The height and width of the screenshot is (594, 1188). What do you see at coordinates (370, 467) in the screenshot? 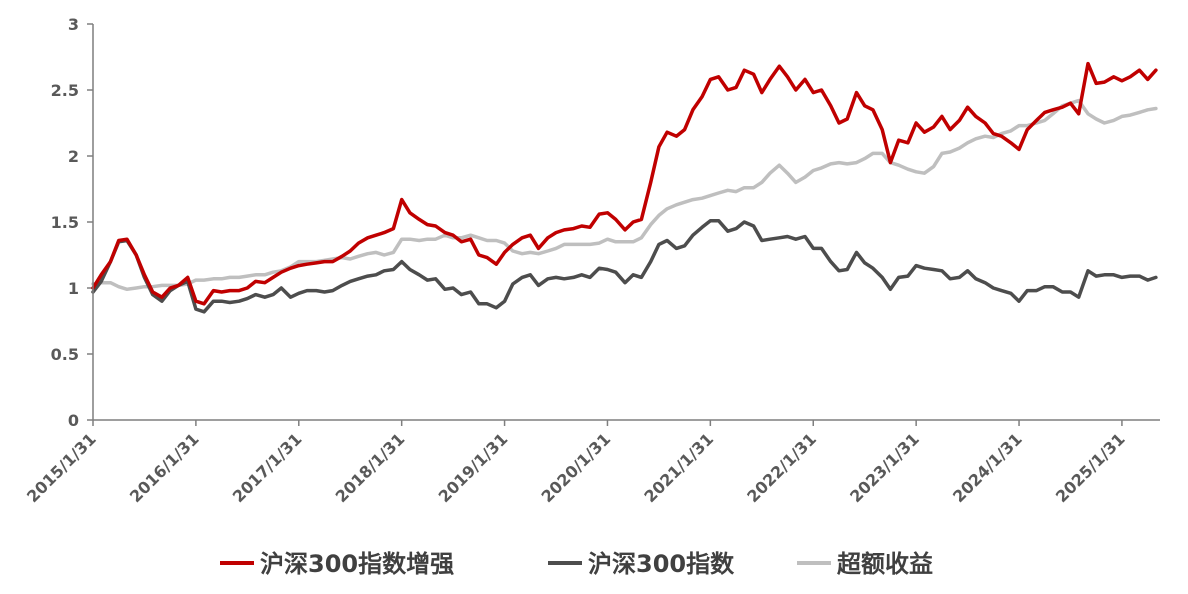
I see `x-tick-label: 2018/1/31` at bounding box center [370, 467].